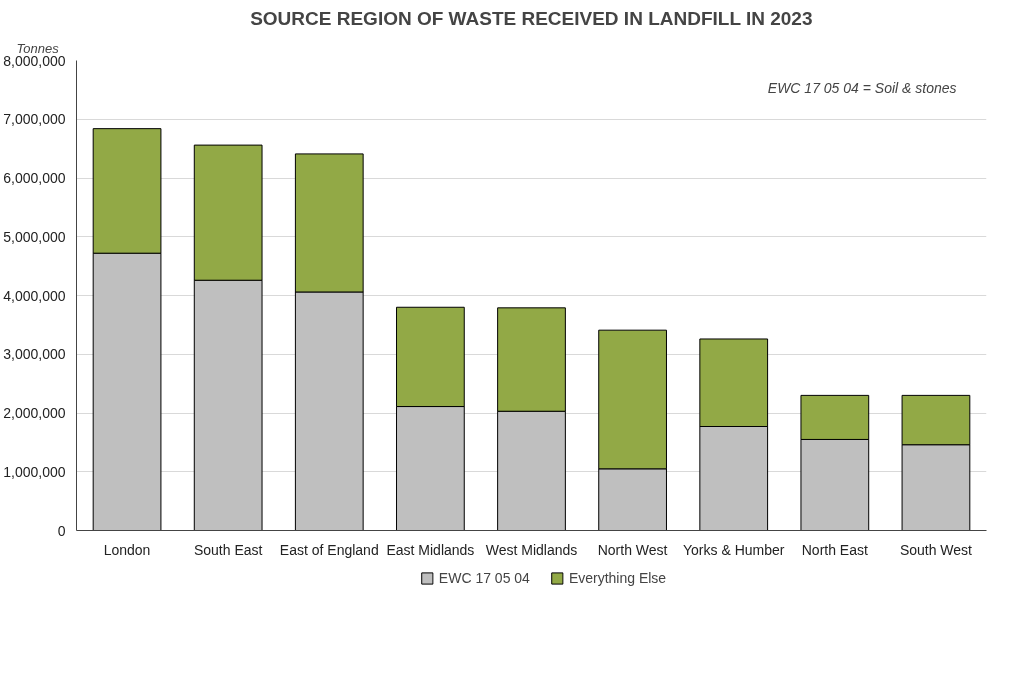  Describe the element at coordinates (329, 549) in the screenshot. I see `x-tick-label: East of England` at that location.